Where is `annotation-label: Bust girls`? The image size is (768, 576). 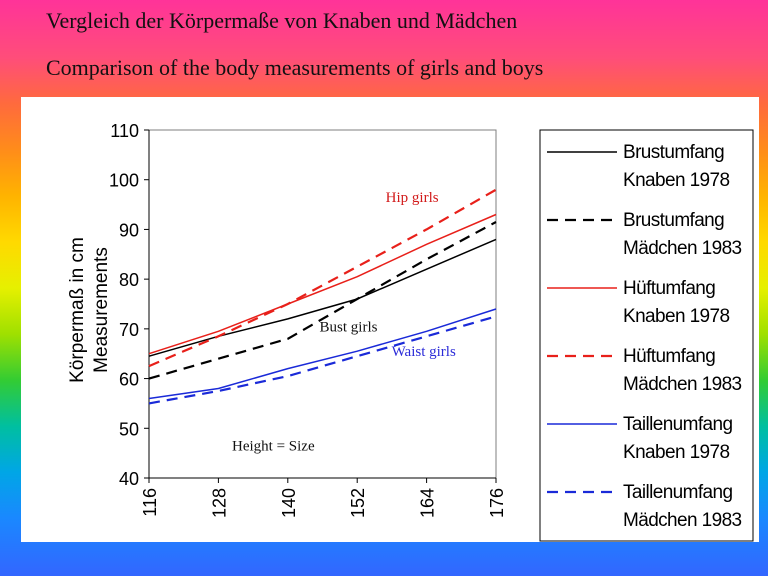 annotation-label: Bust girls is located at coordinates (349, 327).